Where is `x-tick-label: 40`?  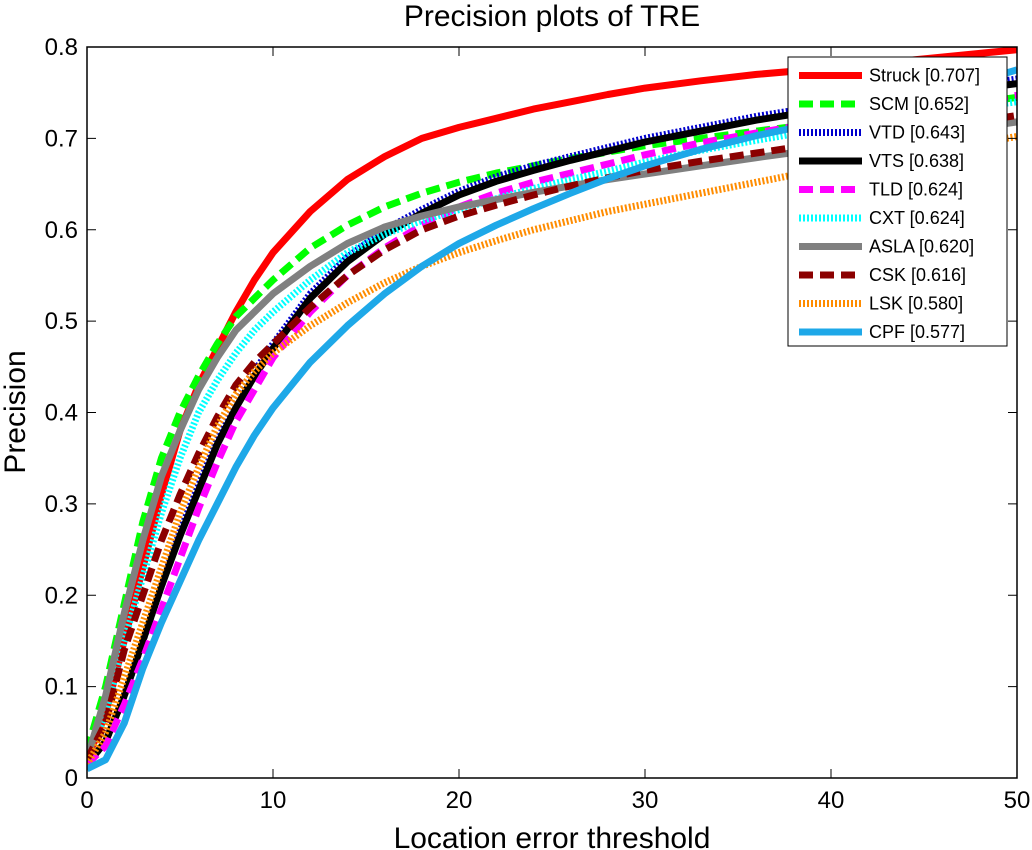
x-tick-label: 40 is located at coordinates (831, 800).